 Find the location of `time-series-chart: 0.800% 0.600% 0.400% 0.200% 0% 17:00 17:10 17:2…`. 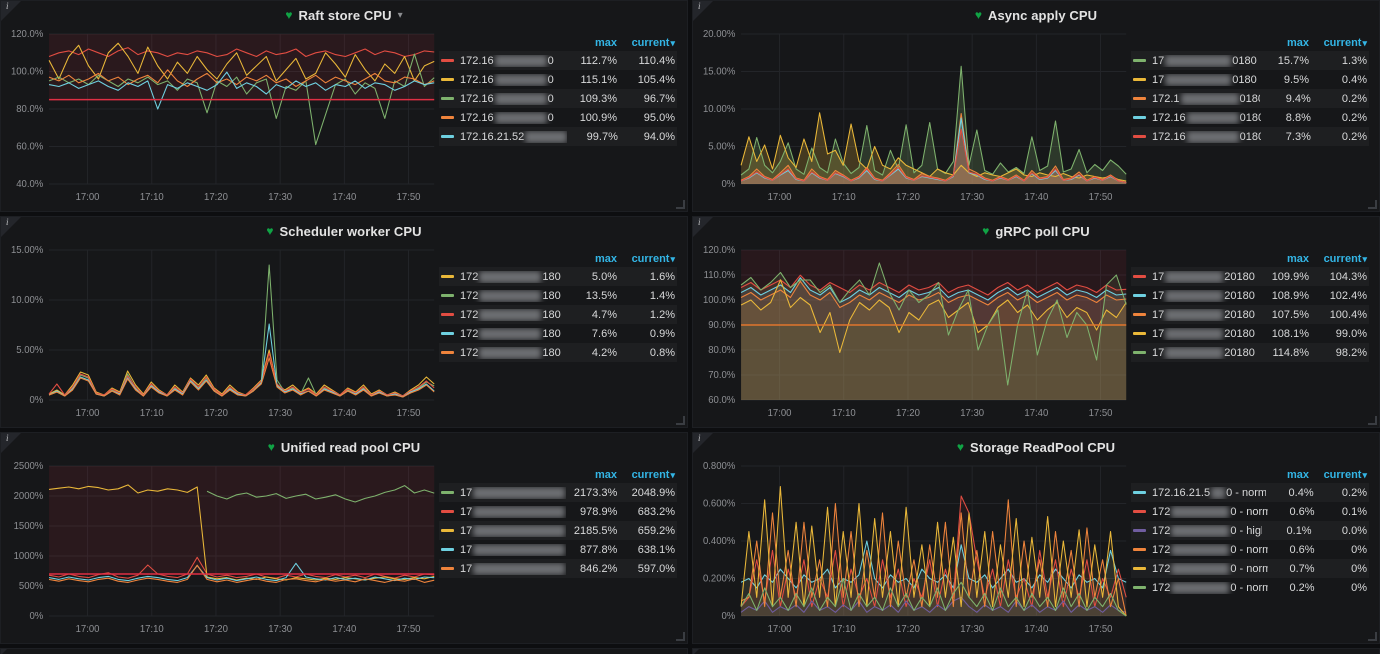

time-series-chart: 0.800% 0.600% 0.400% 0.200% 0% 17:00 17:10 17:2… is located at coordinates (915, 549).